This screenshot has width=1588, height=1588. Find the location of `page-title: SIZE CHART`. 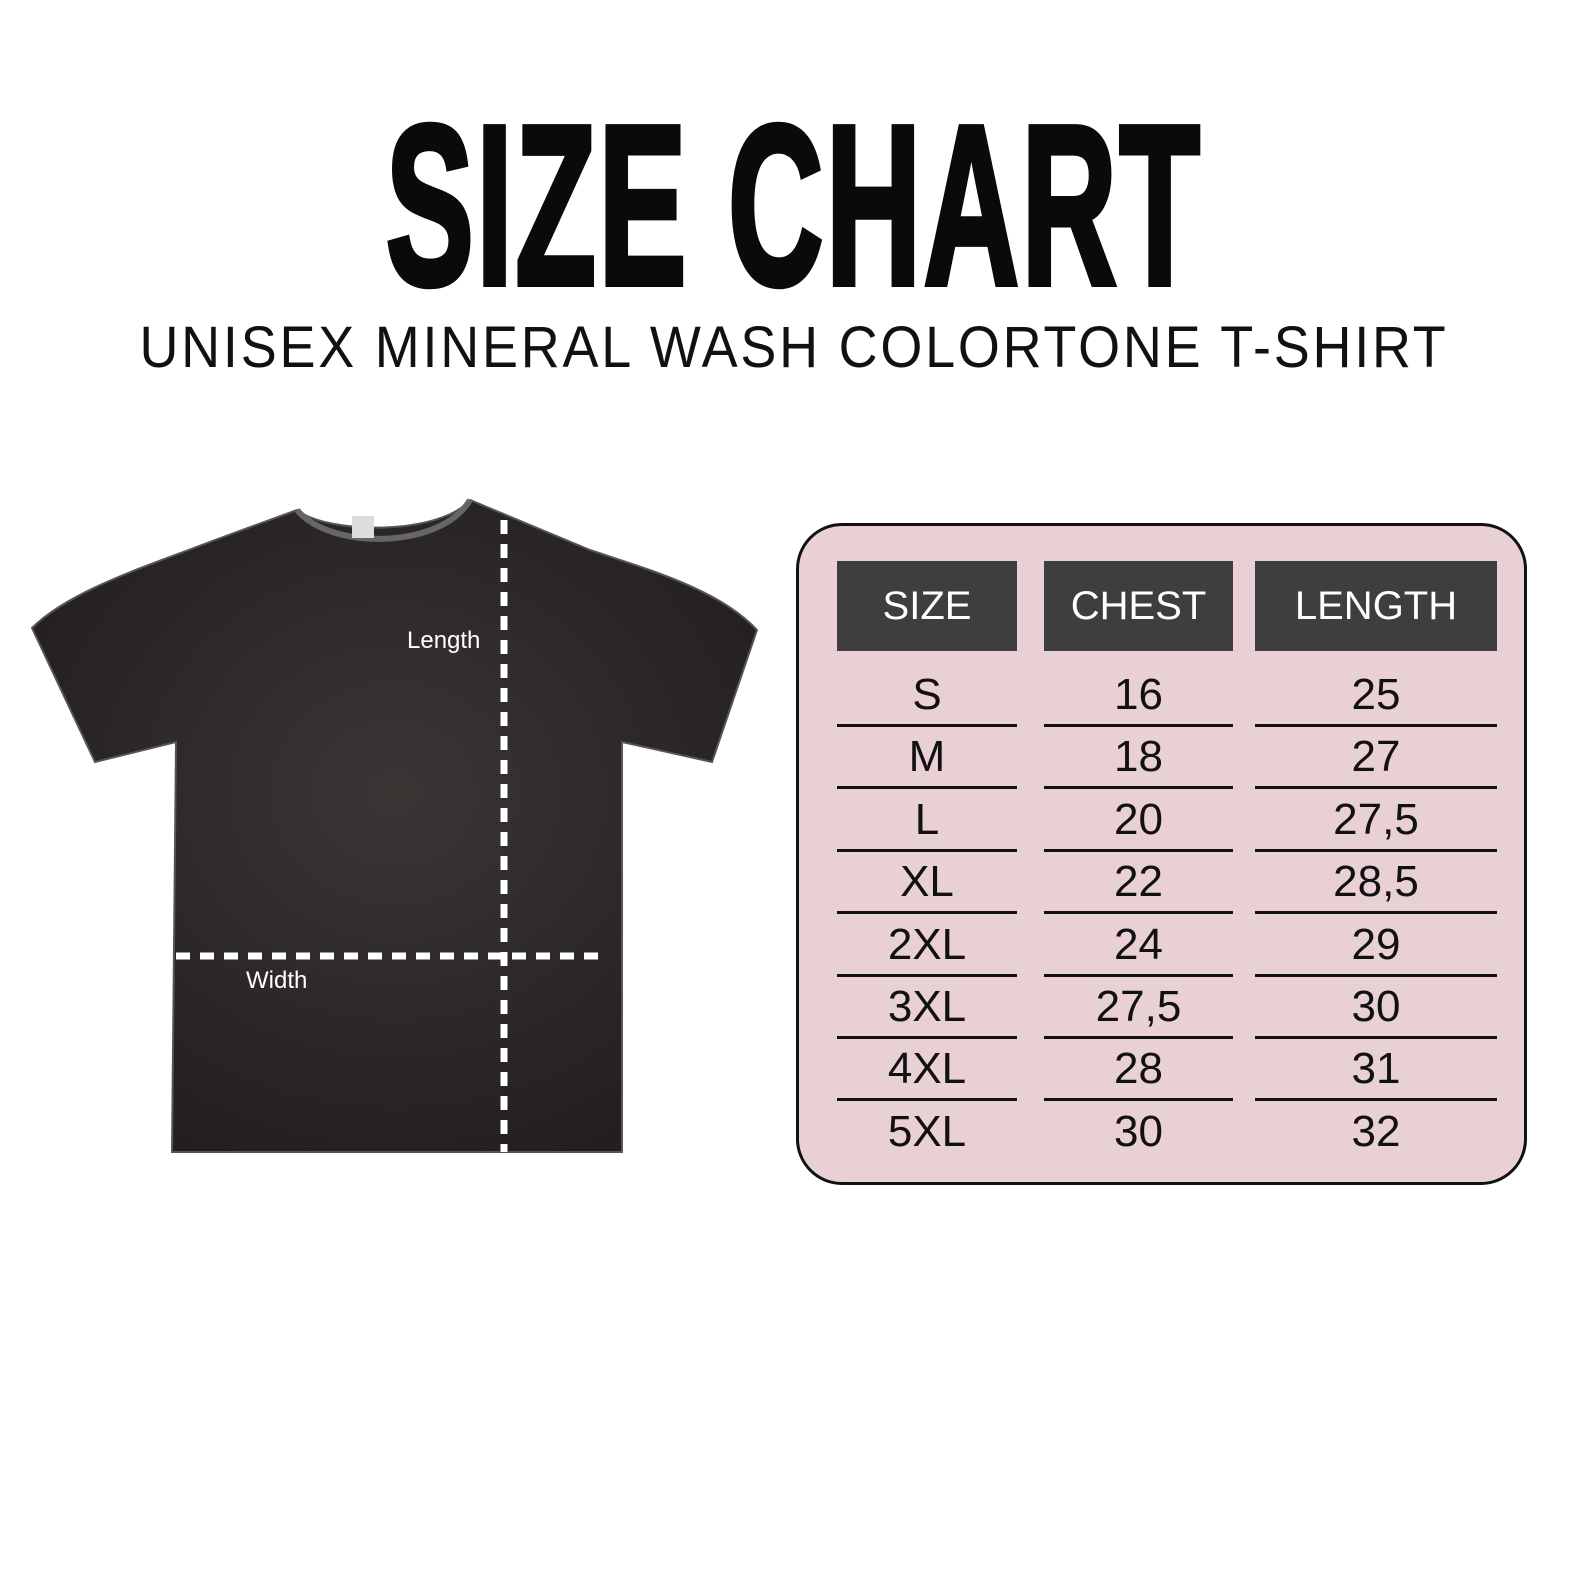

page-title: SIZE CHART is located at coordinates (793, 206).